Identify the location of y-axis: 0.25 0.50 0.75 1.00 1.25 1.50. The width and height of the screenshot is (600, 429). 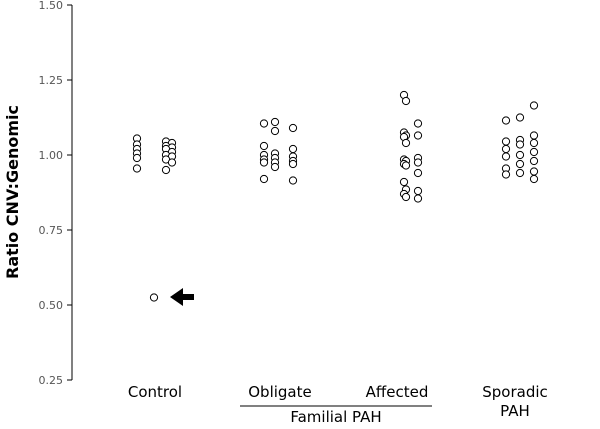
(56, 193).